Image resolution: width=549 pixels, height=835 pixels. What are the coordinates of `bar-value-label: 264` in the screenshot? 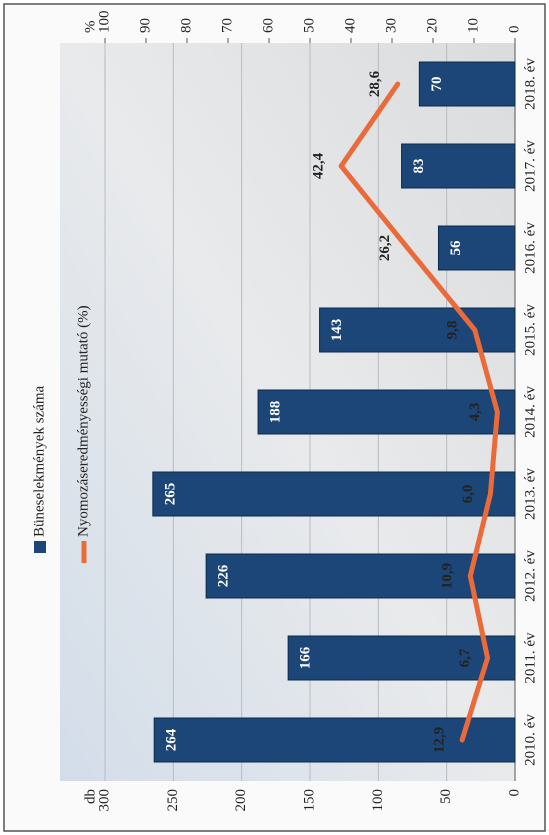 It's located at (172, 739).